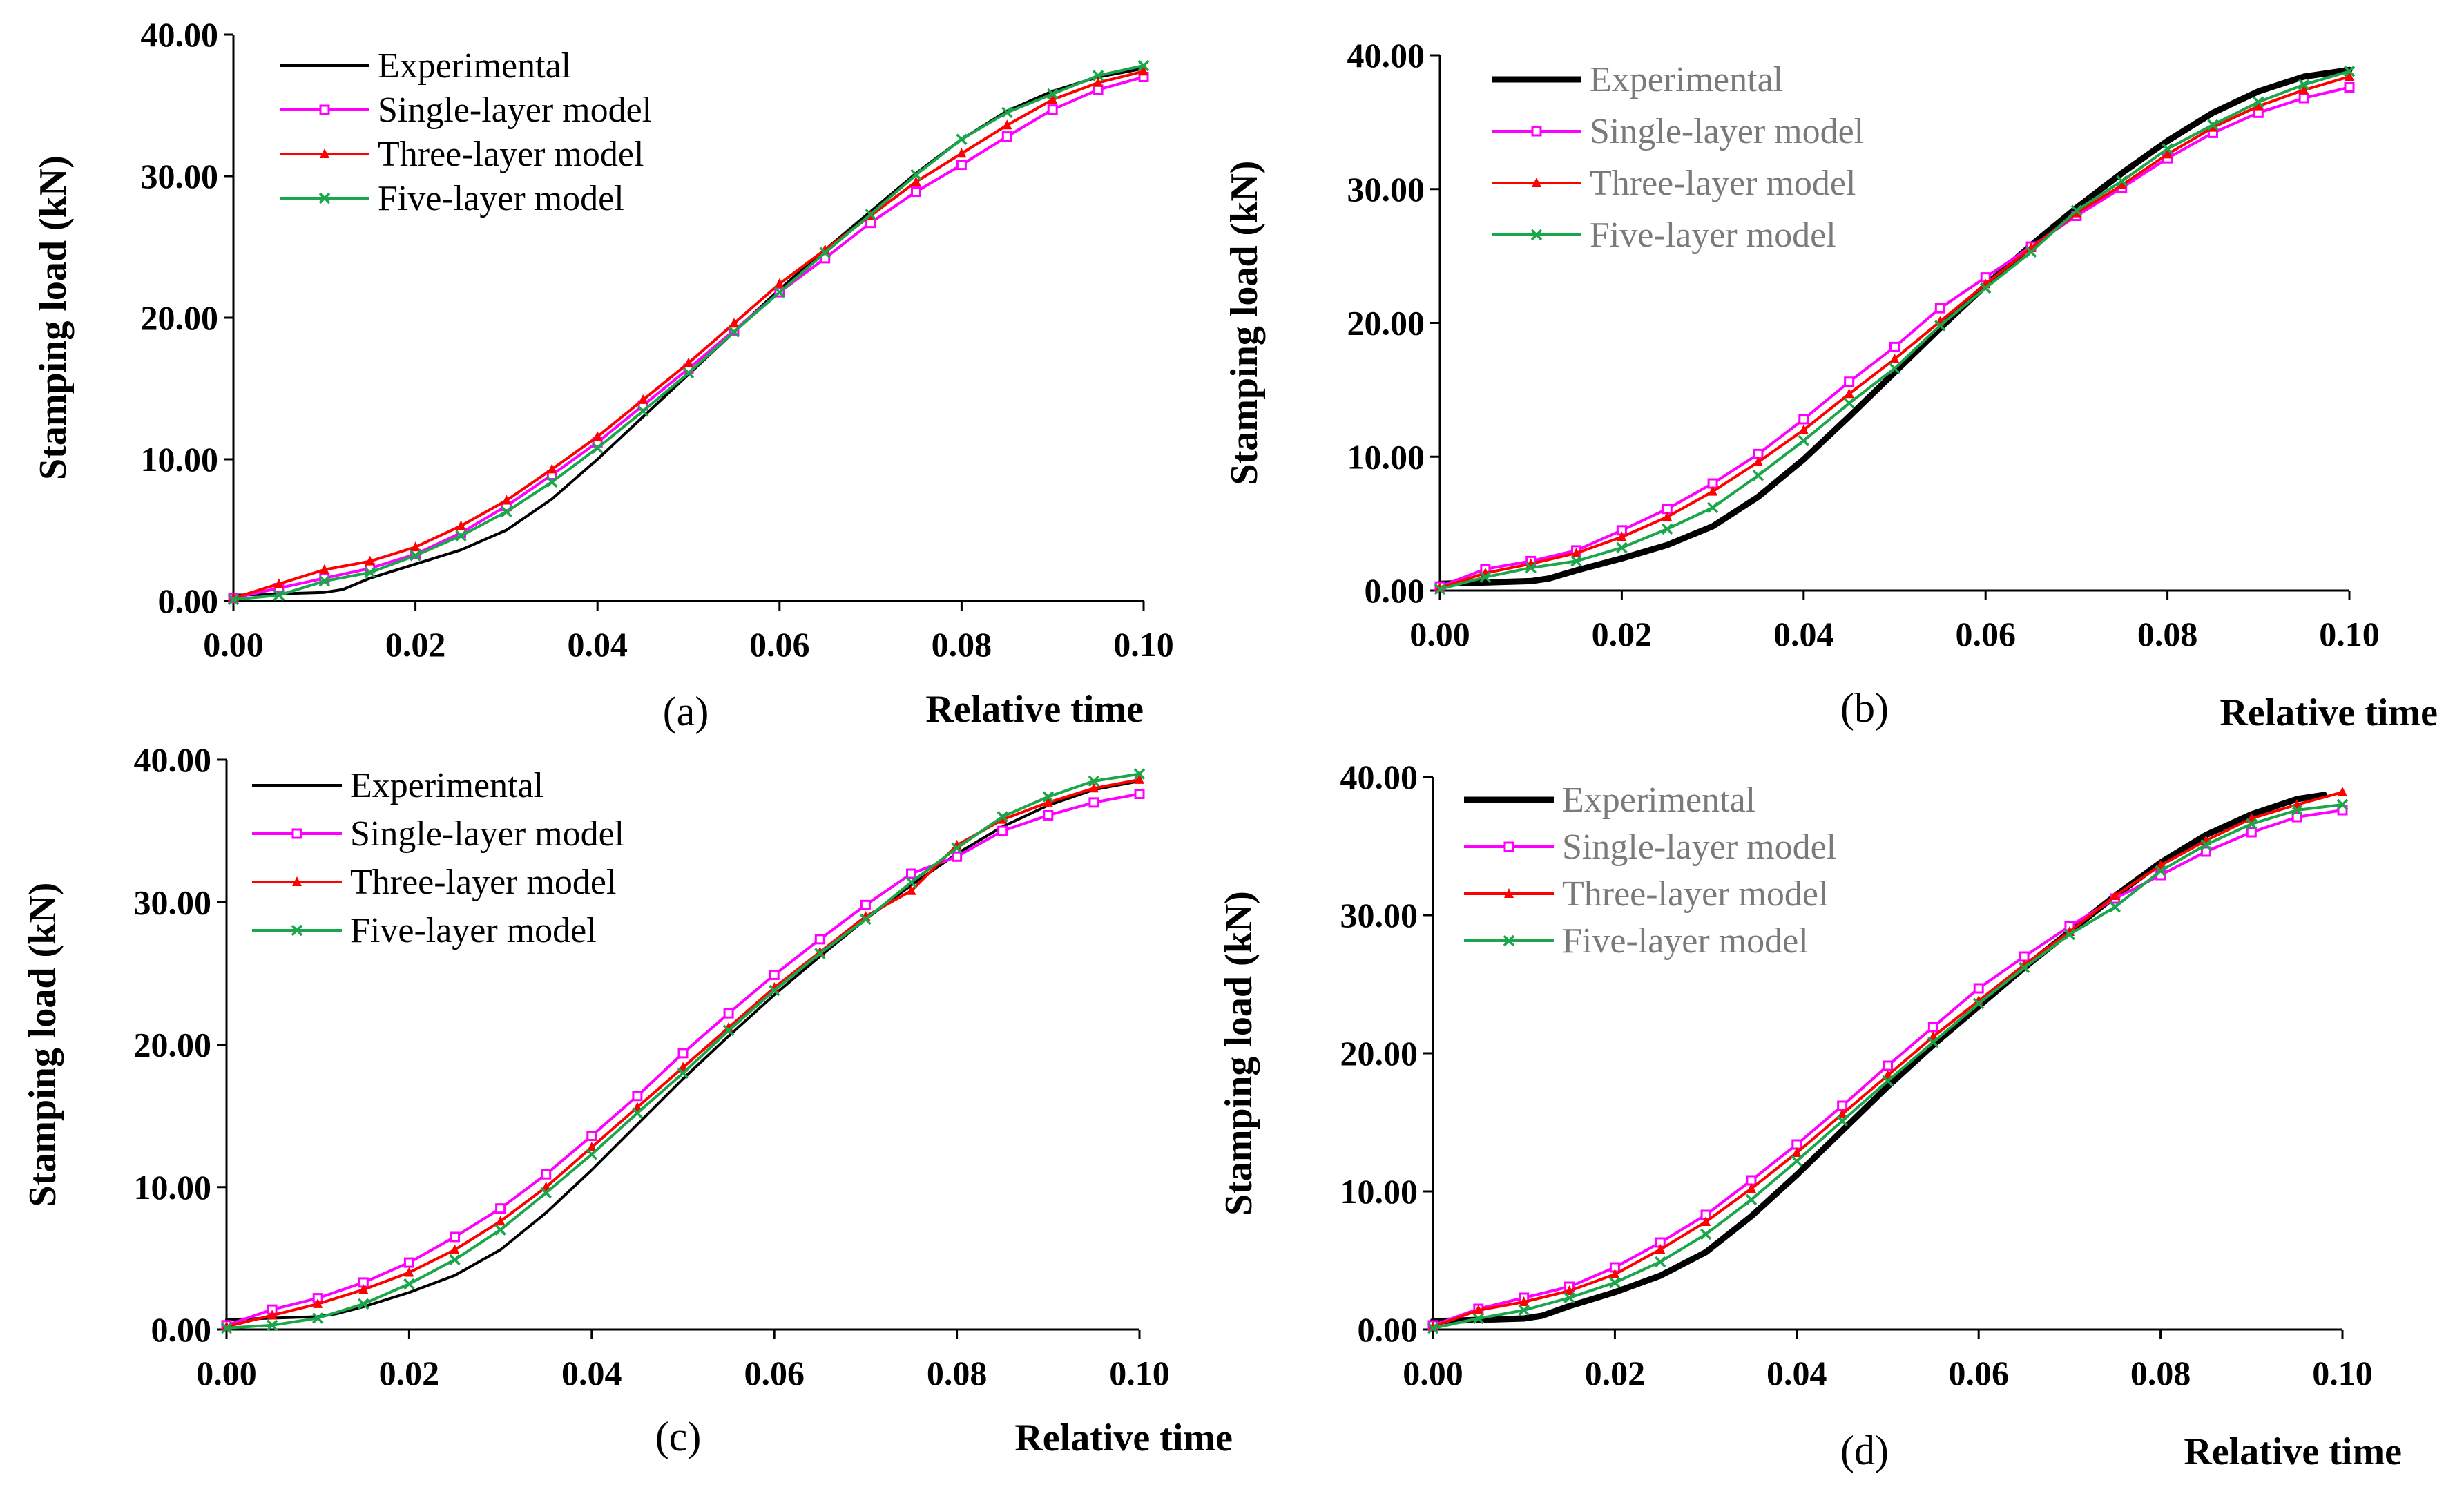 Image resolution: width=2464 pixels, height=1496 pixels. What do you see at coordinates (686, 711) in the screenshot?
I see `panel-label: (a)` at bounding box center [686, 711].